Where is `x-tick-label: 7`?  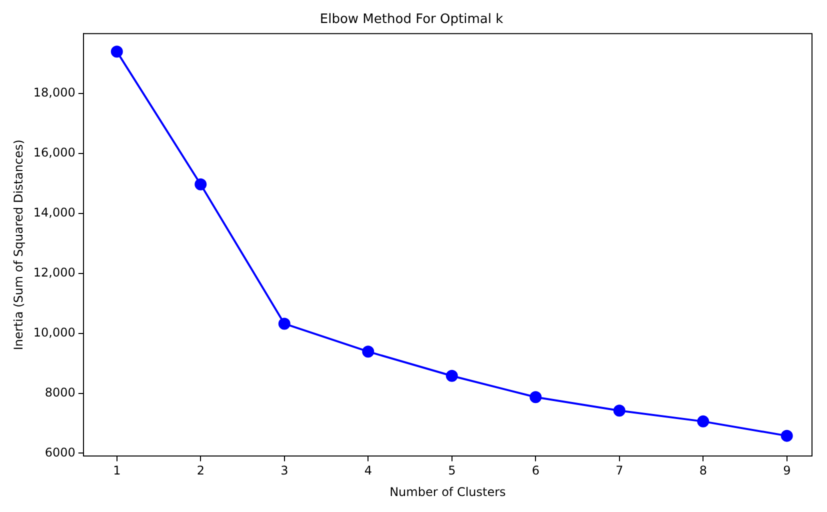
x-tick-label: 7 is located at coordinates (620, 471).